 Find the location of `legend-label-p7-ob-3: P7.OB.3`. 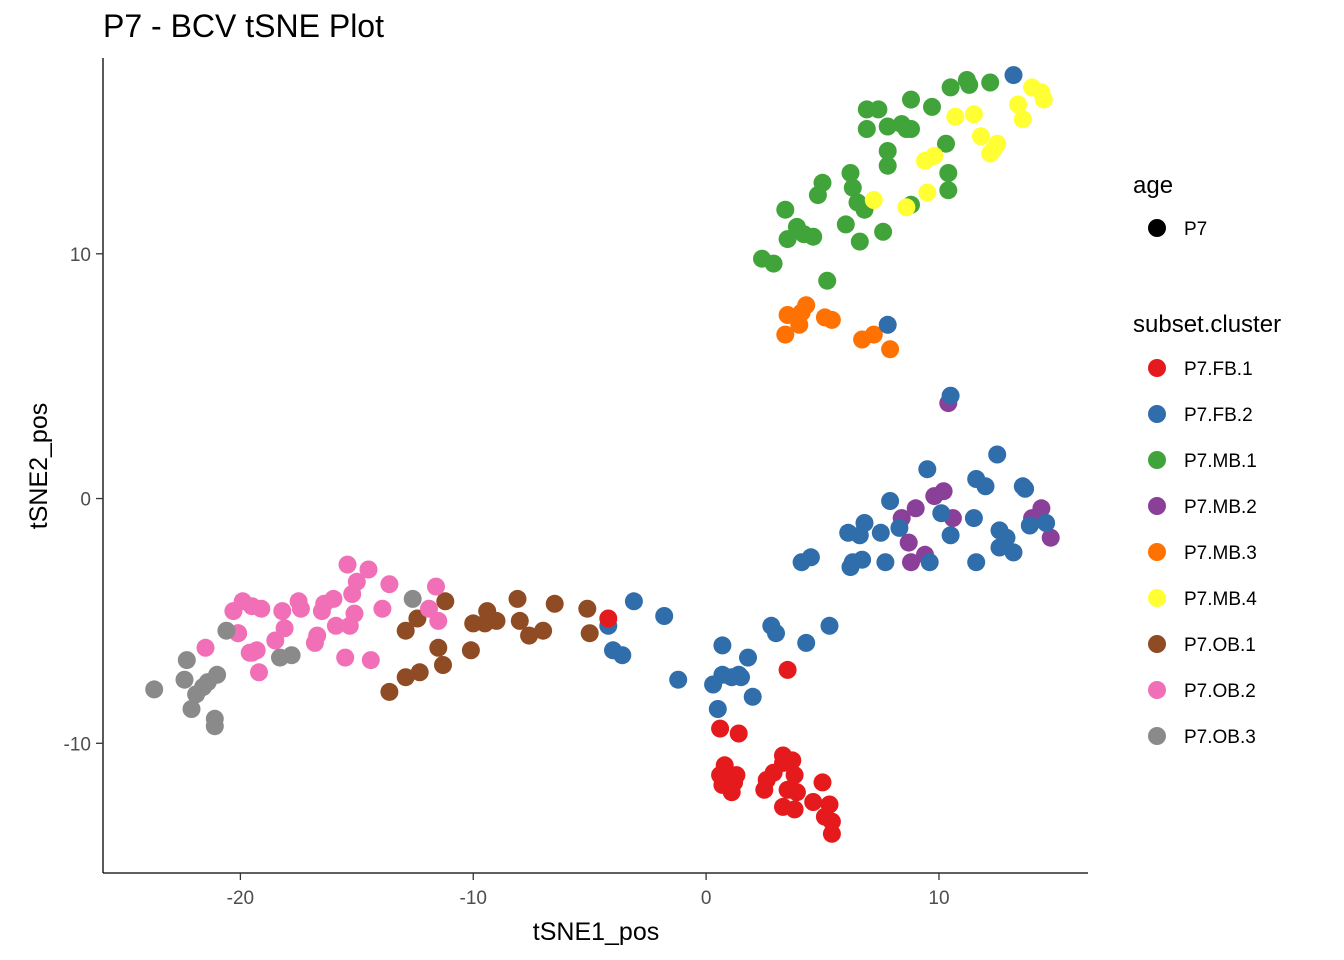

legend-label-p7-ob-3: P7.OB.3 is located at coordinates (1220, 737).